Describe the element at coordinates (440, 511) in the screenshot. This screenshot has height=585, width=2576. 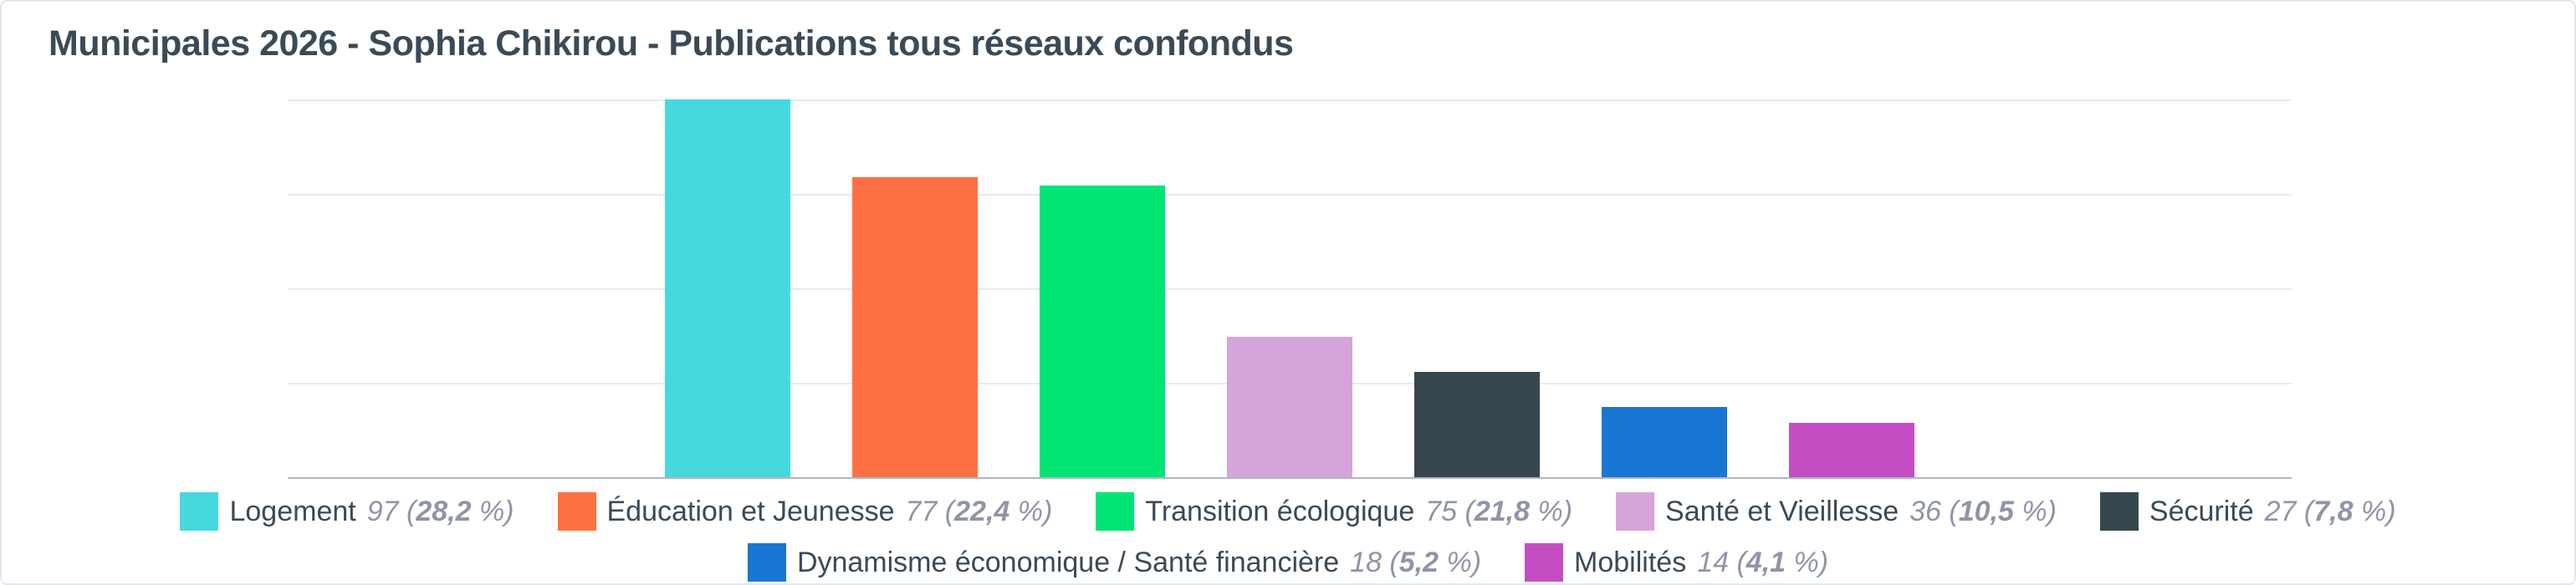
I see `legend-value: 97 (28,2 %)` at that location.